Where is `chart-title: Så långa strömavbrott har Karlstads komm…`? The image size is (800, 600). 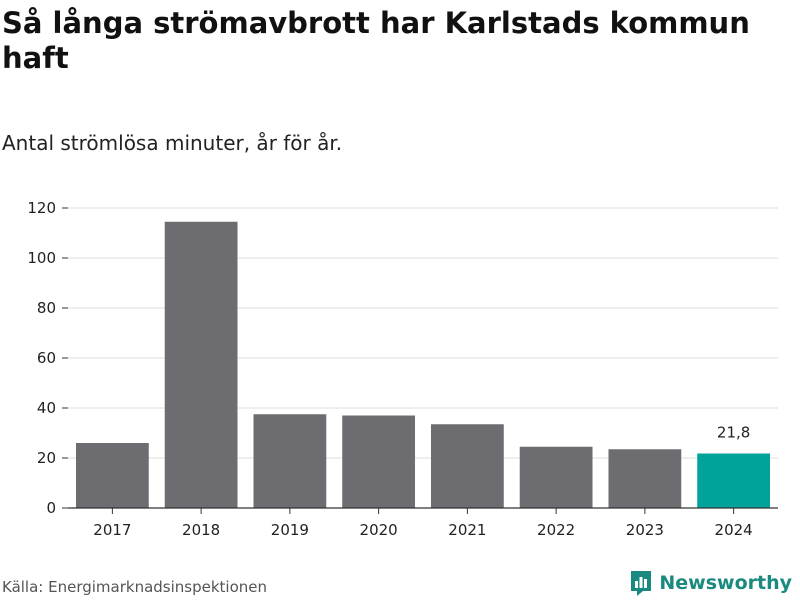 chart-title: Så långa strömavbrott har Karlstads komm… is located at coordinates (376, 40).